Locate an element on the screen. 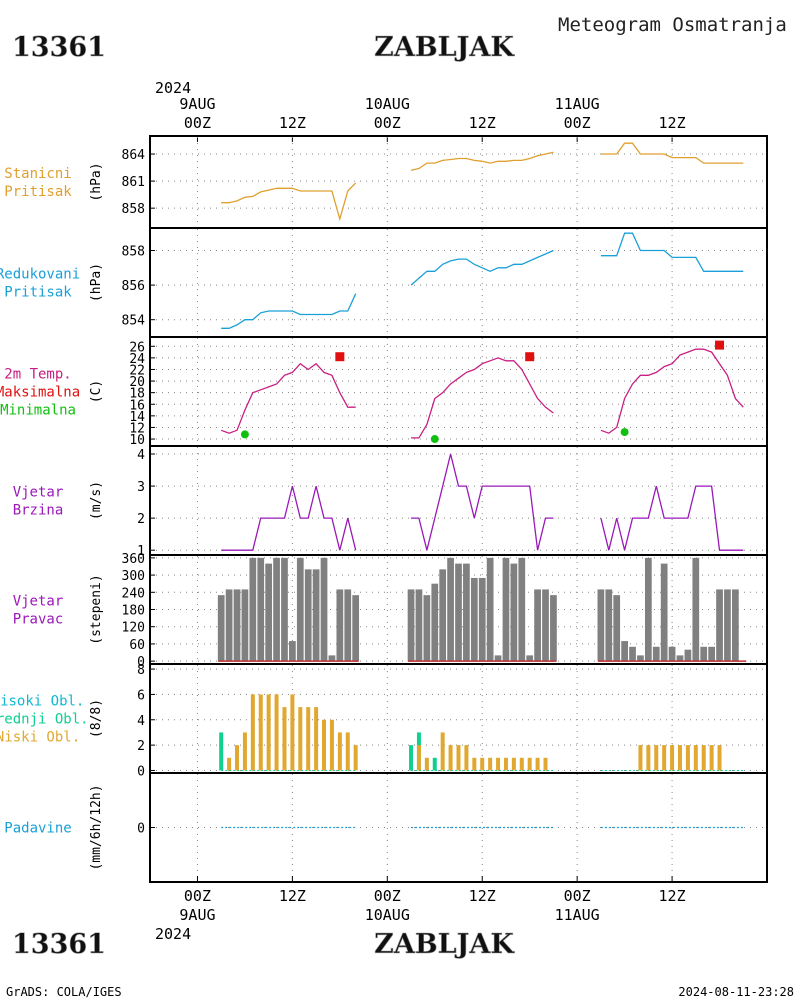 This screenshot has width=800, height=1000. y-tick-label: 858 is located at coordinates (133, 209).